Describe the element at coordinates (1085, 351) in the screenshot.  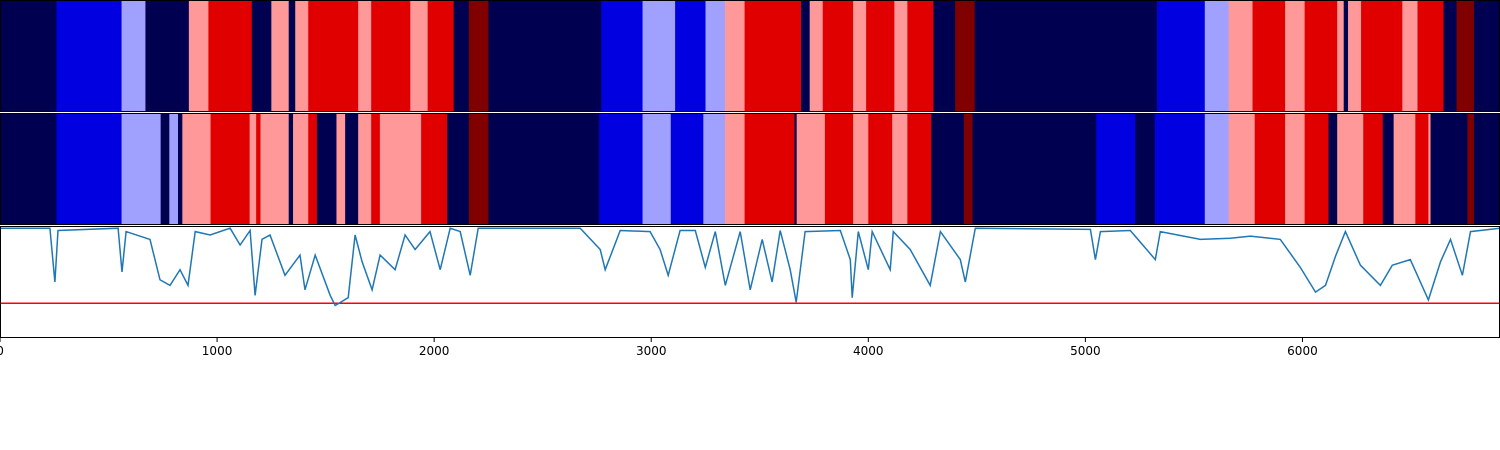
I see `x-tick-label: 5000` at that location.